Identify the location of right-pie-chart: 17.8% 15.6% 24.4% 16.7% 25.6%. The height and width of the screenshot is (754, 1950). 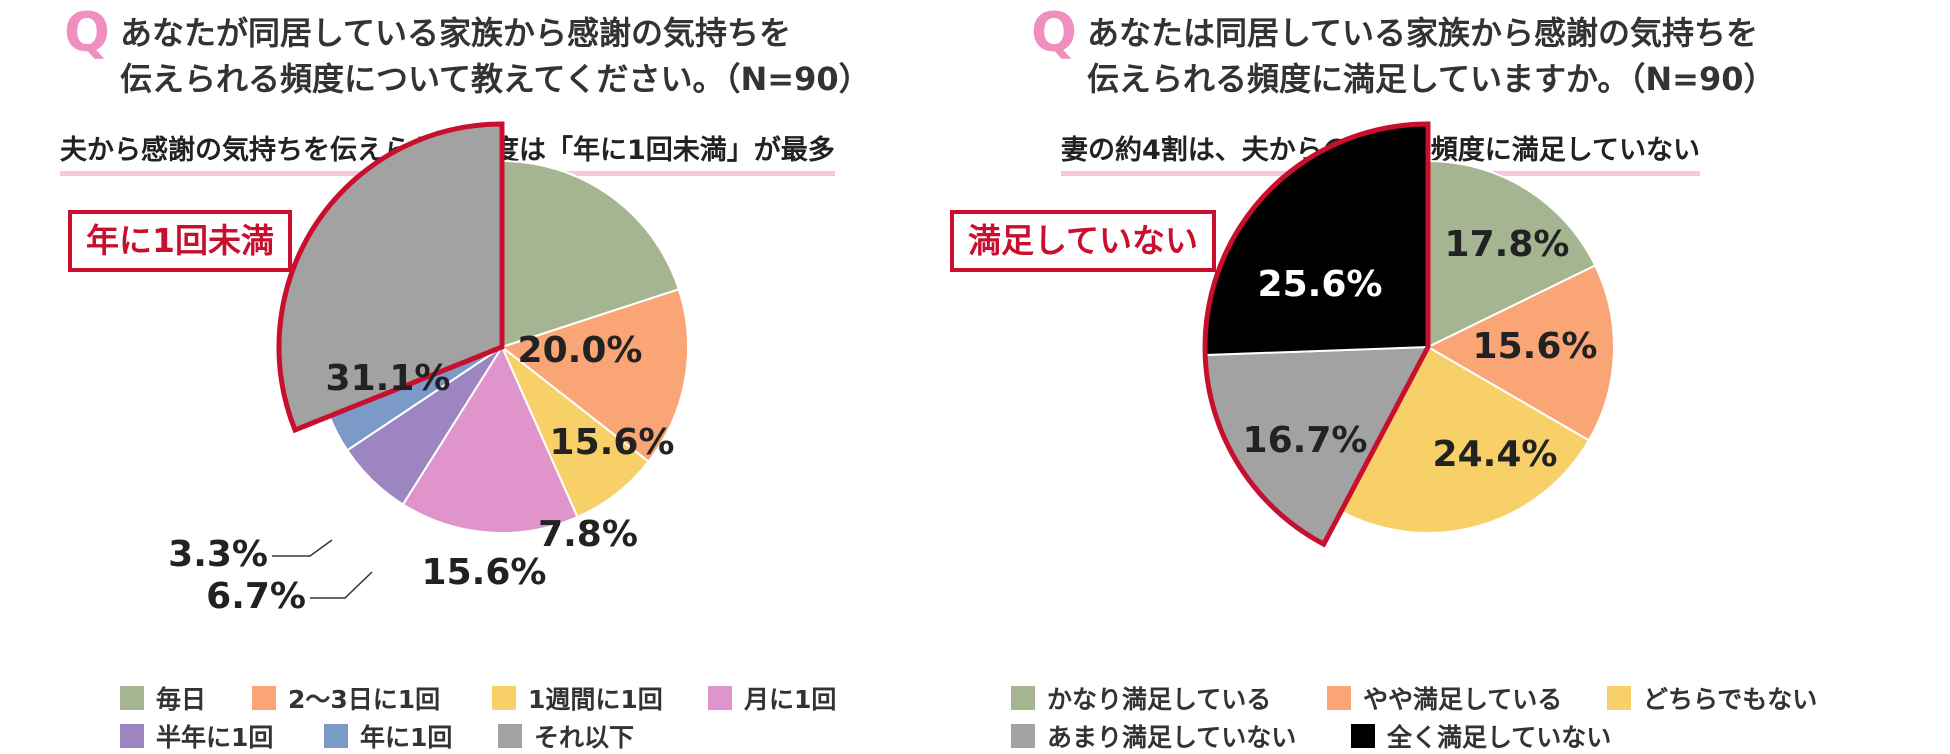
(1408, 334).